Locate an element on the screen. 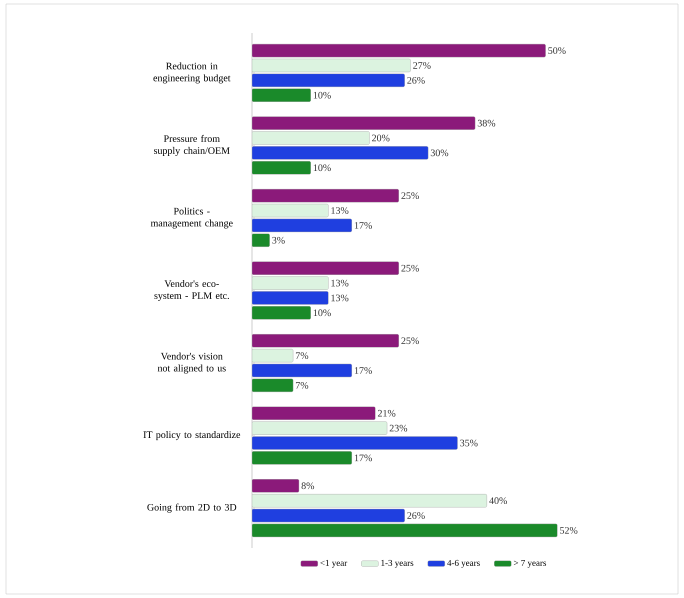 This screenshot has width=684, height=598. data-label: 50% is located at coordinates (557, 50).